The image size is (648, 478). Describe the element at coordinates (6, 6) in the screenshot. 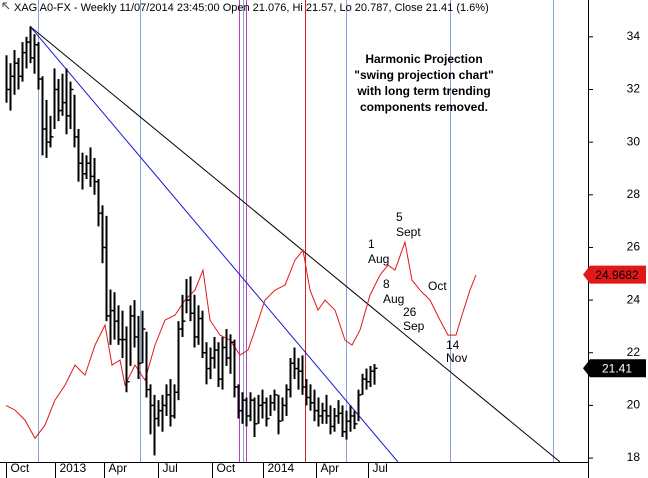

I see `header-icon` at that location.